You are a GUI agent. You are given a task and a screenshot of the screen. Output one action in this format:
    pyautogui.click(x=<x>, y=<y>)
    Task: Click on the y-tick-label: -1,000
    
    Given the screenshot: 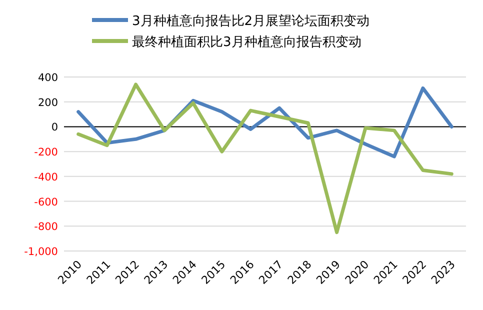 What is the action you would take?
    pyautogui.click(x=41, y=252)
    